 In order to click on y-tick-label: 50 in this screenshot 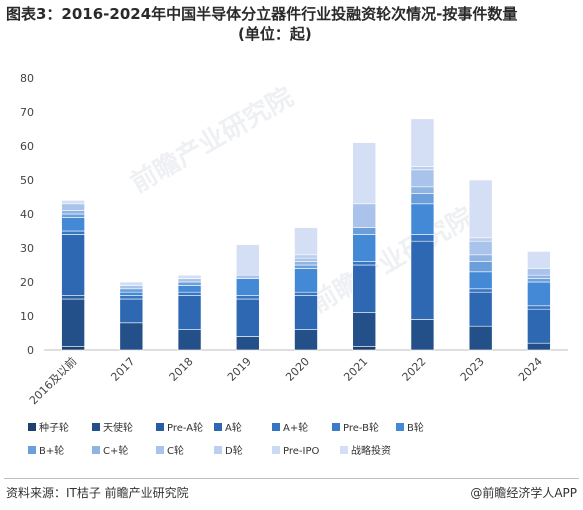, I will do `click(27, 180)`.